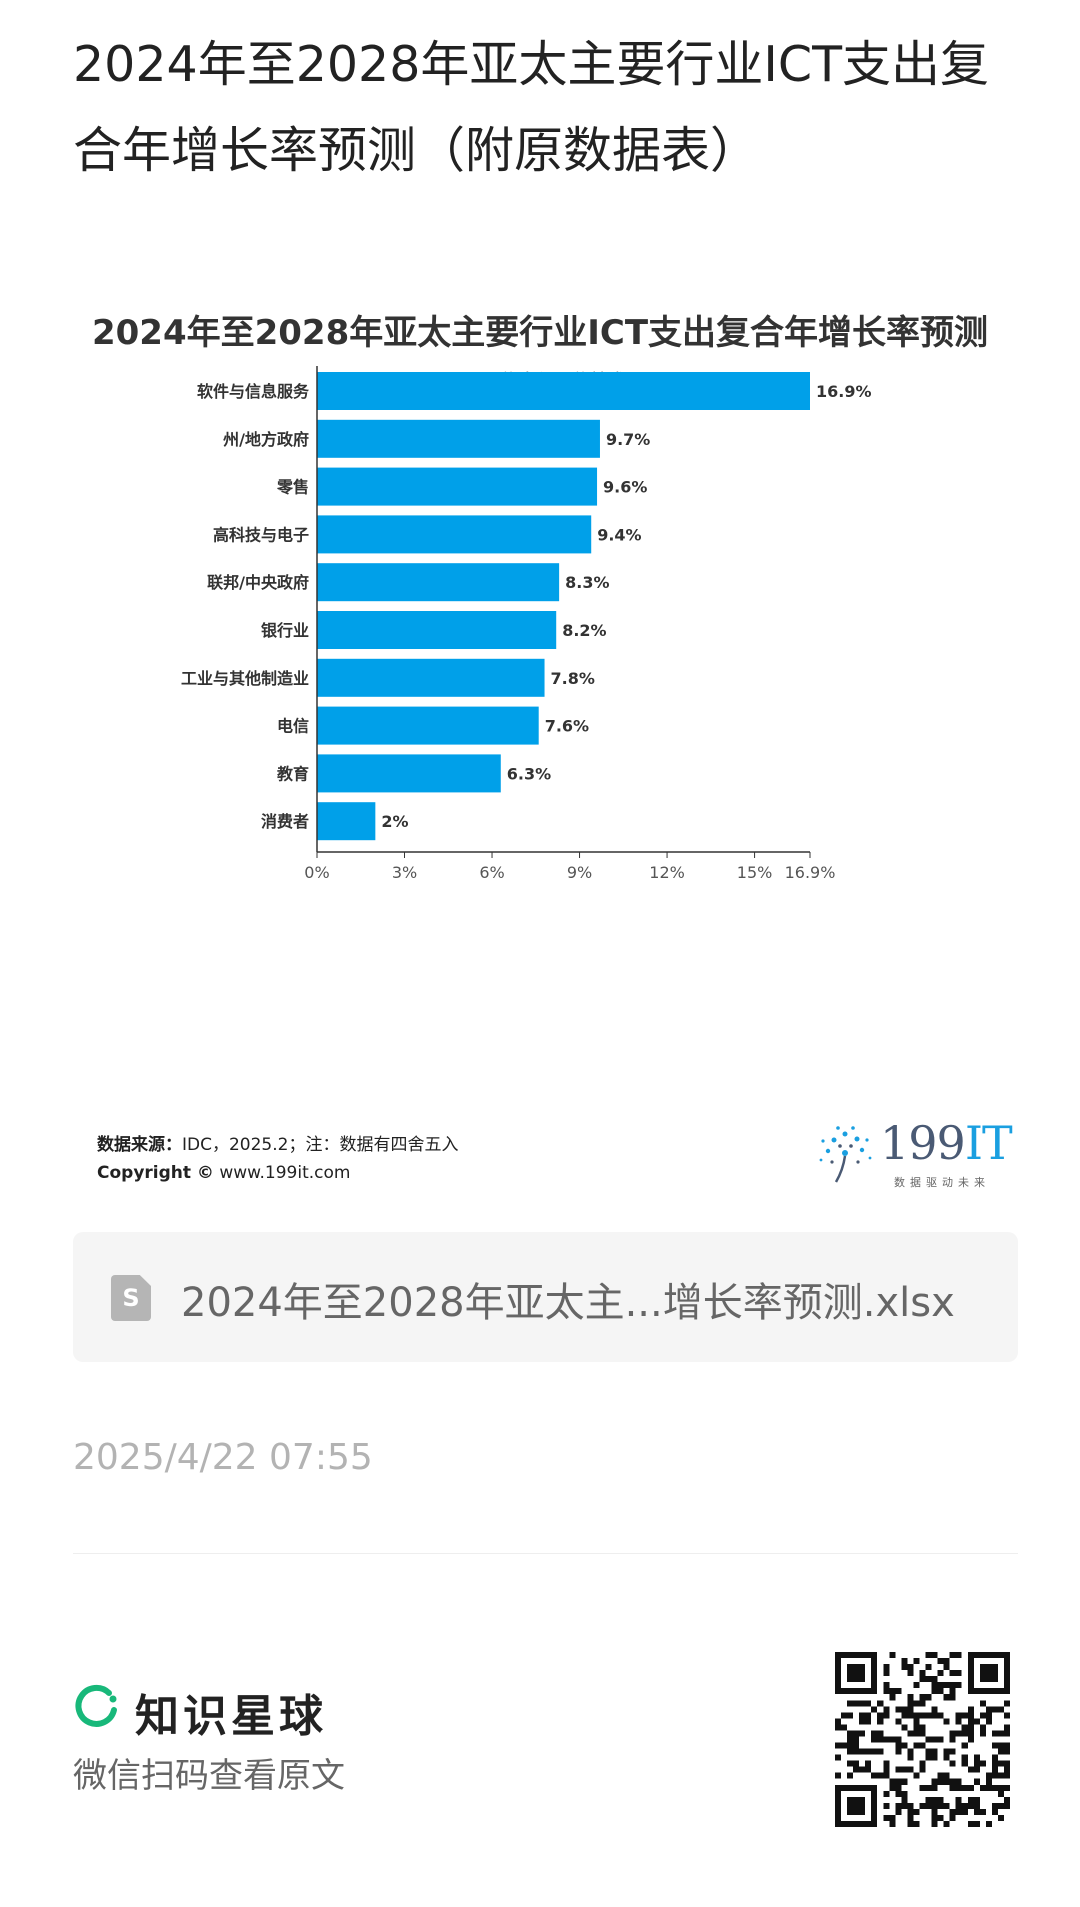 This screenshot has width=1080, height=1907. What do you see at coordinates (942, 1182) in the screenshot?
I see `brand-slogan: 数据驱动未来` at bounding box center [942, 1182].